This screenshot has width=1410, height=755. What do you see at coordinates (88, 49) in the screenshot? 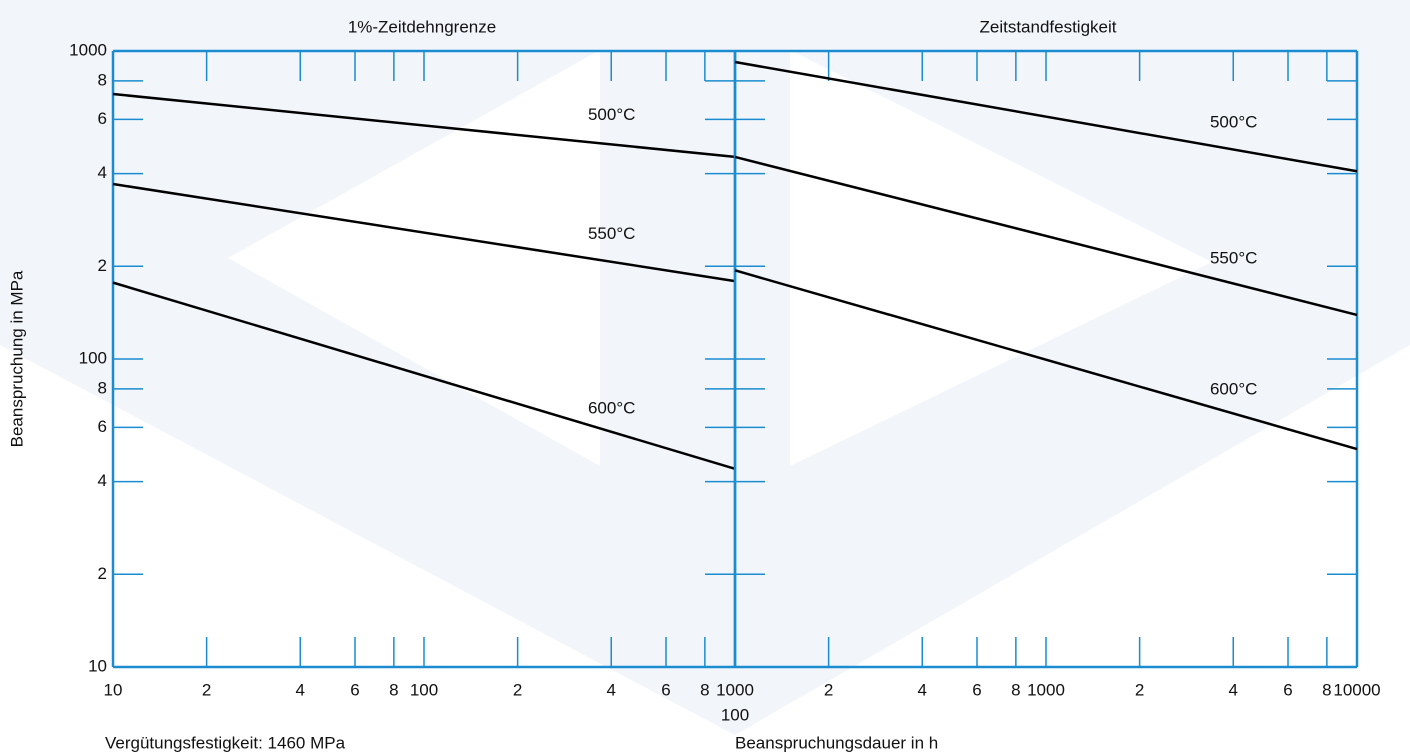
I see `y-tick-label: 1000` at bounding box center [88, 49].